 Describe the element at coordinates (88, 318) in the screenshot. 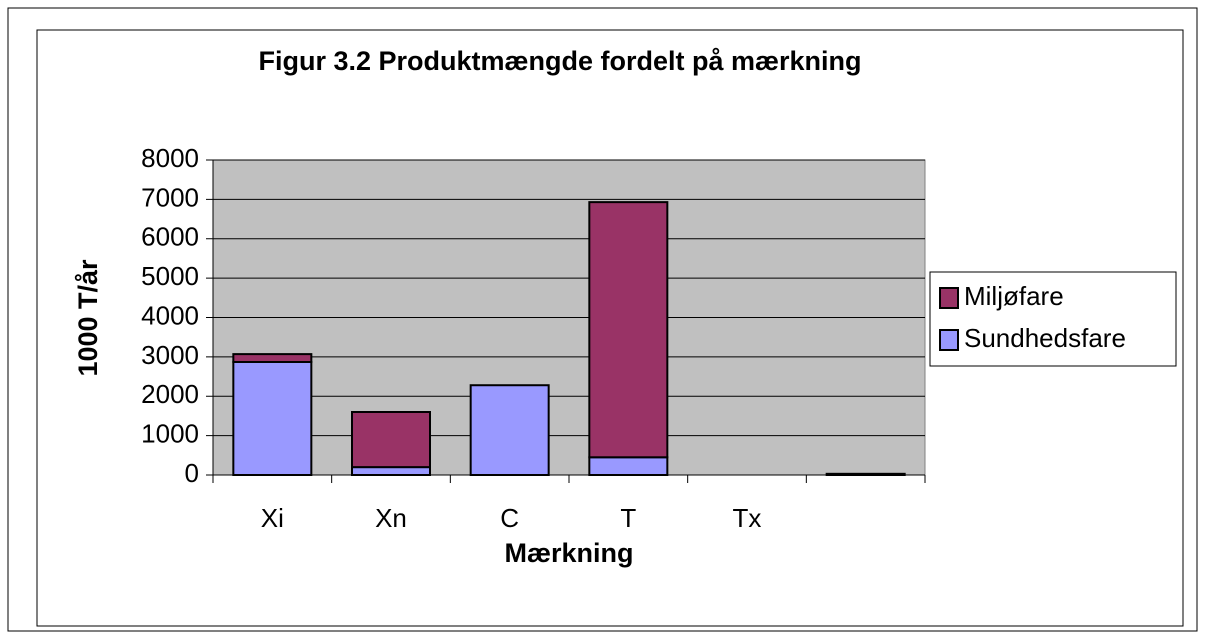

I see `y-axis-label: 1000 T/år` at that location.